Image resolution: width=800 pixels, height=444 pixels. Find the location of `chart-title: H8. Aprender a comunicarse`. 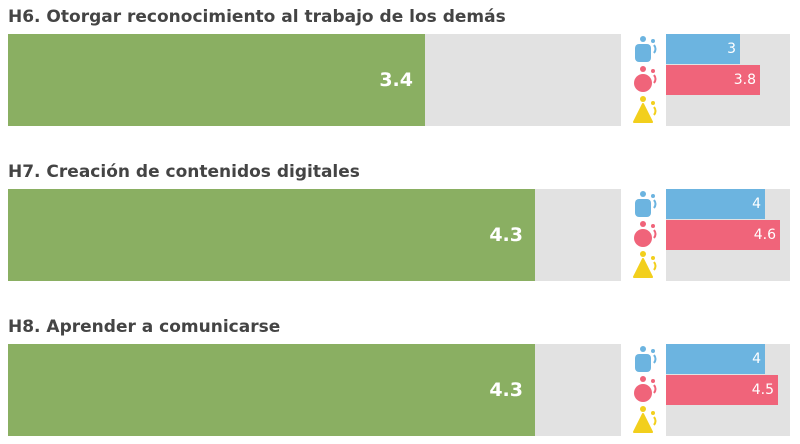

chart-title: H8. Aprender a comunicarse is located at coordinates (144, 327).